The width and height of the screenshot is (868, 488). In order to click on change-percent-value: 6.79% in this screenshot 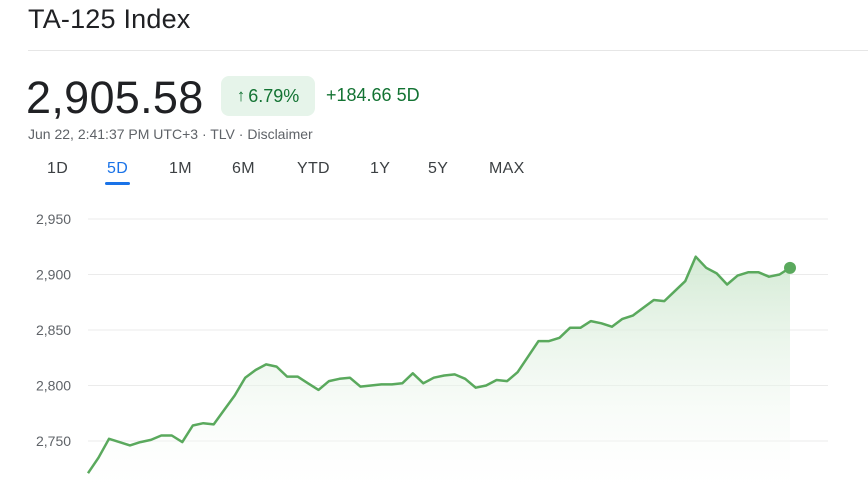, I will do `click(274, 95)`.